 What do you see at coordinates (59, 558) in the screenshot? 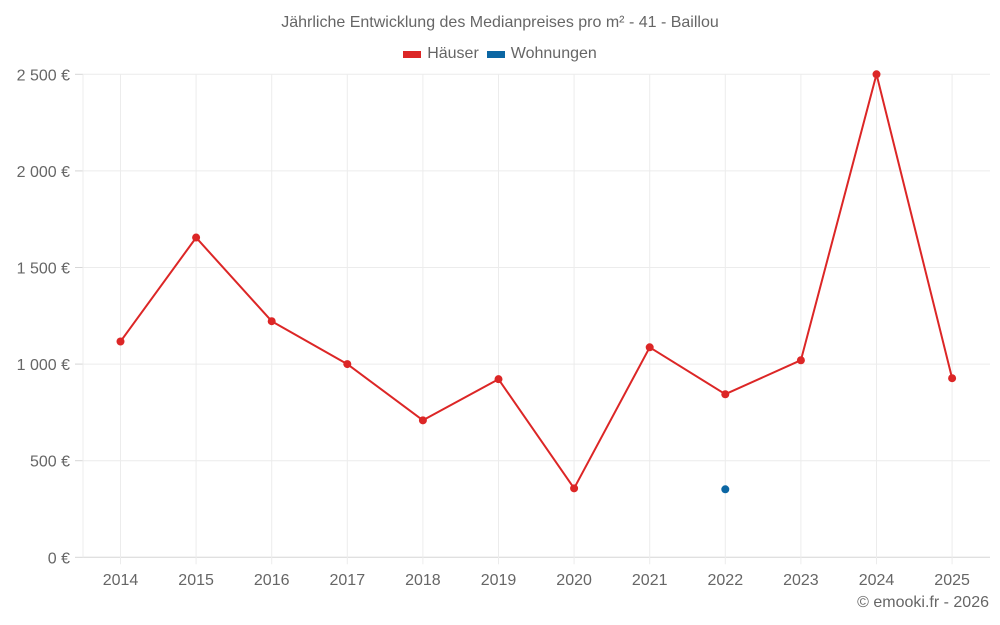
I see `y-tick-label: 0 €` at bounding box center [59, 558].